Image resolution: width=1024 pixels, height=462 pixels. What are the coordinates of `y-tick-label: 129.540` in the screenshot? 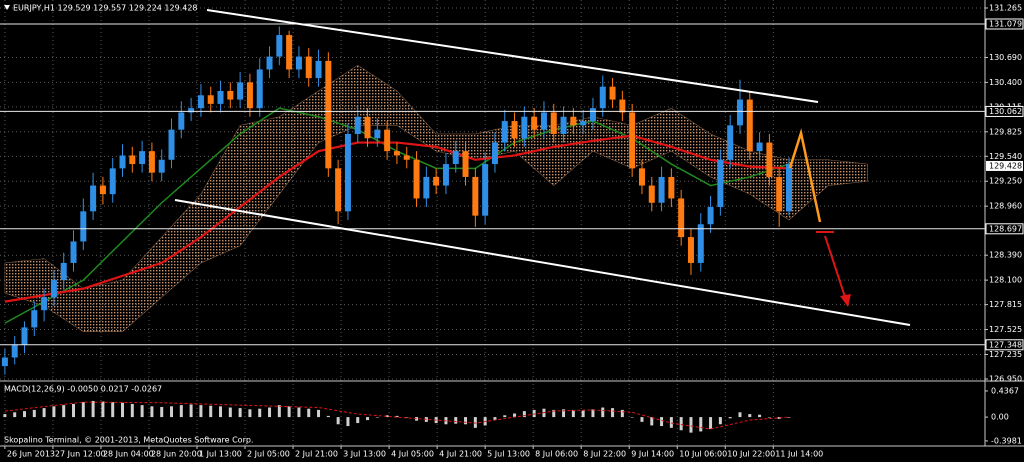 It's located at (1005, 156).